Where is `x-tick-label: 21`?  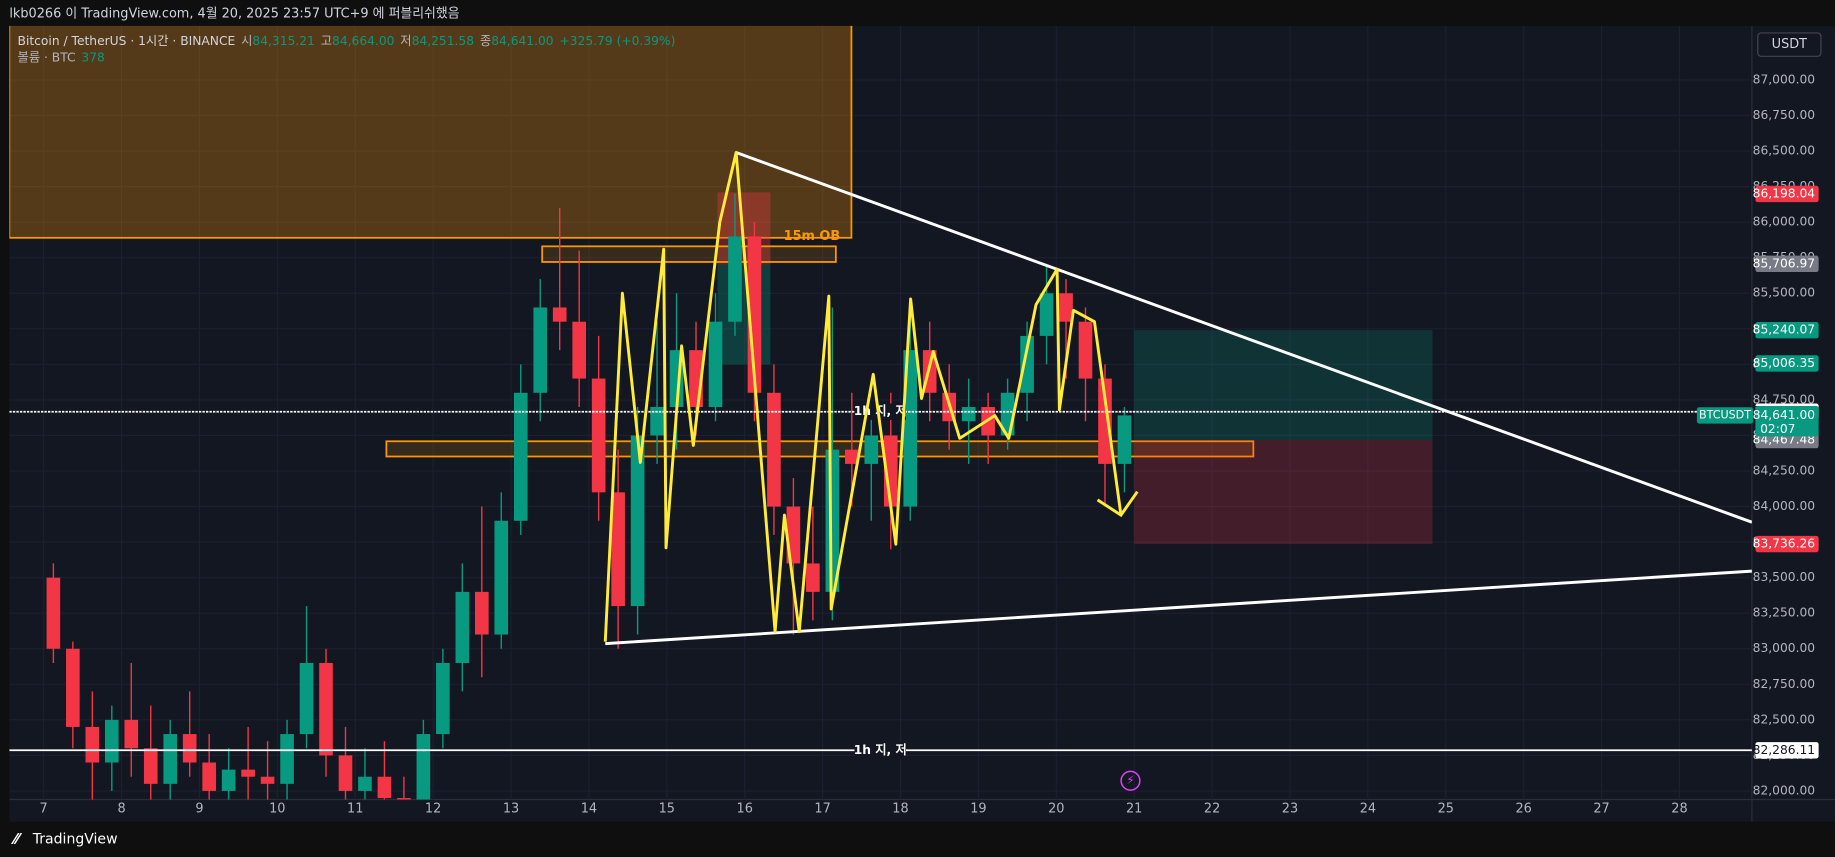 x-tick-label: 21 is located at coordinates (1134, 808).